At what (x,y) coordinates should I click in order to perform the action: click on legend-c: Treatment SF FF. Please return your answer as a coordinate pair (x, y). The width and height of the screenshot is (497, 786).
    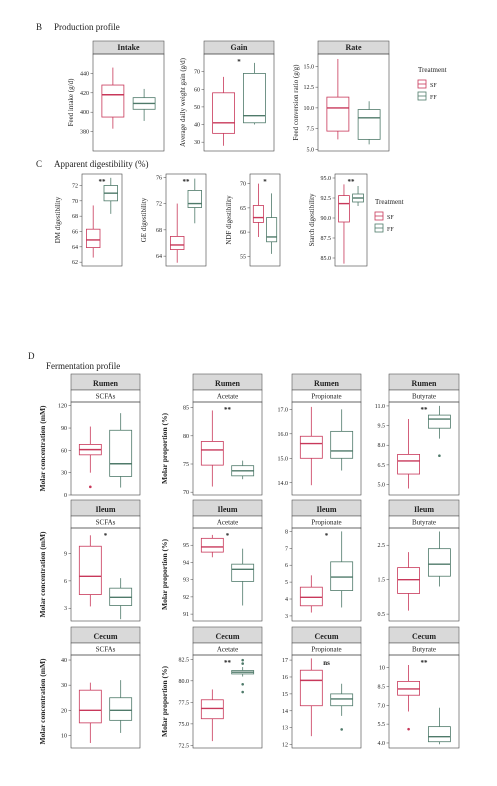
    Looking at the image, I should click on (389, 215).